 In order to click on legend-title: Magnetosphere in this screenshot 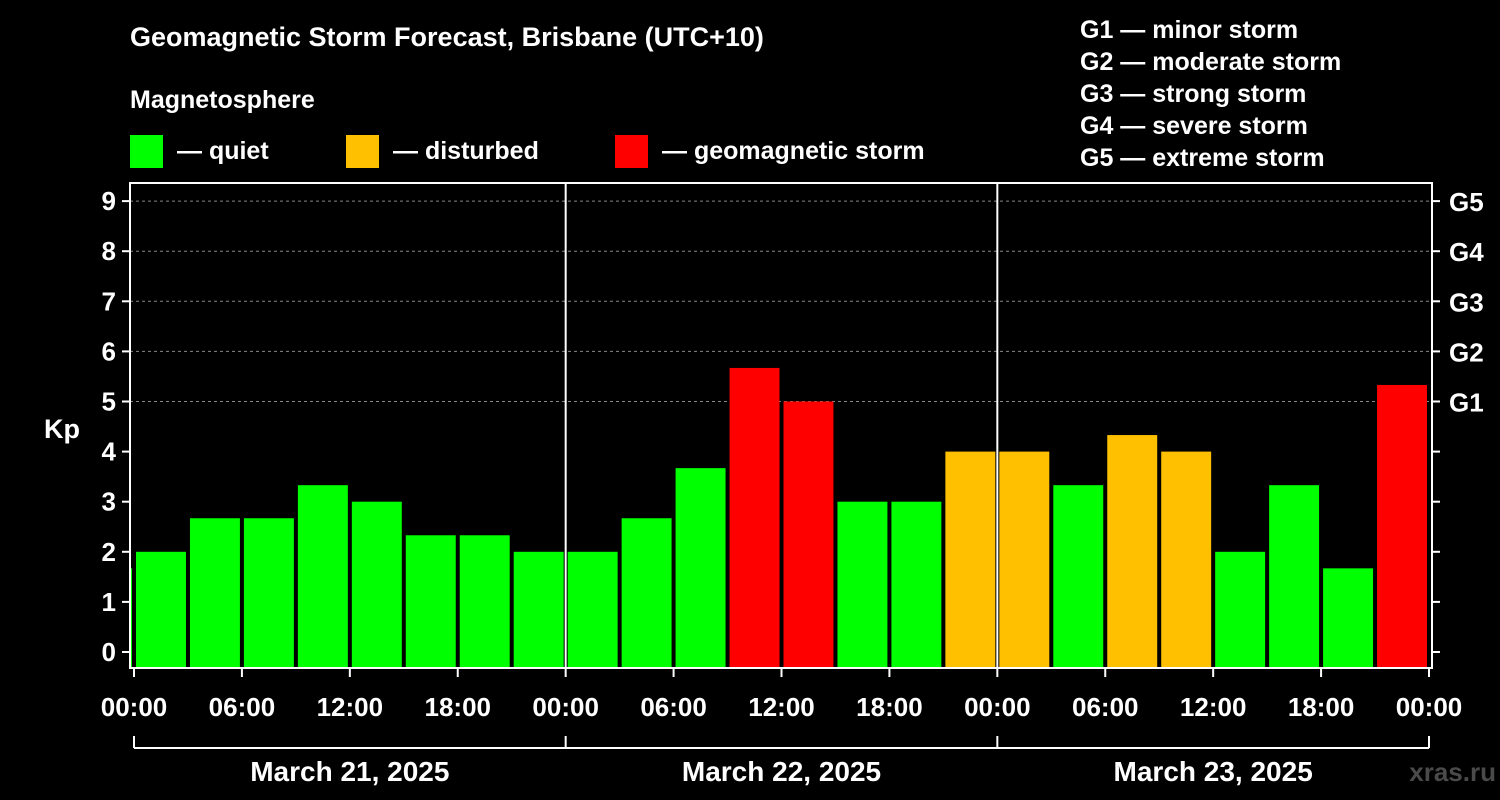, I will do `click(222, 100)`.